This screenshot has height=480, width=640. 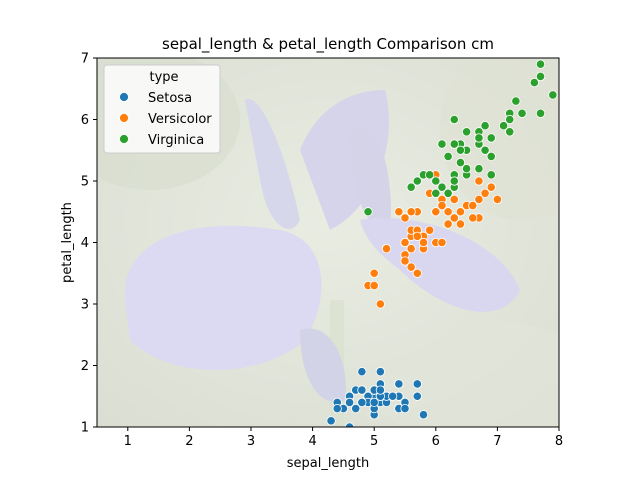 What do you see at coordinates (85, 120) in the screenshot?
I see `y-tick-label: 6` at bounding box center [85, 120].